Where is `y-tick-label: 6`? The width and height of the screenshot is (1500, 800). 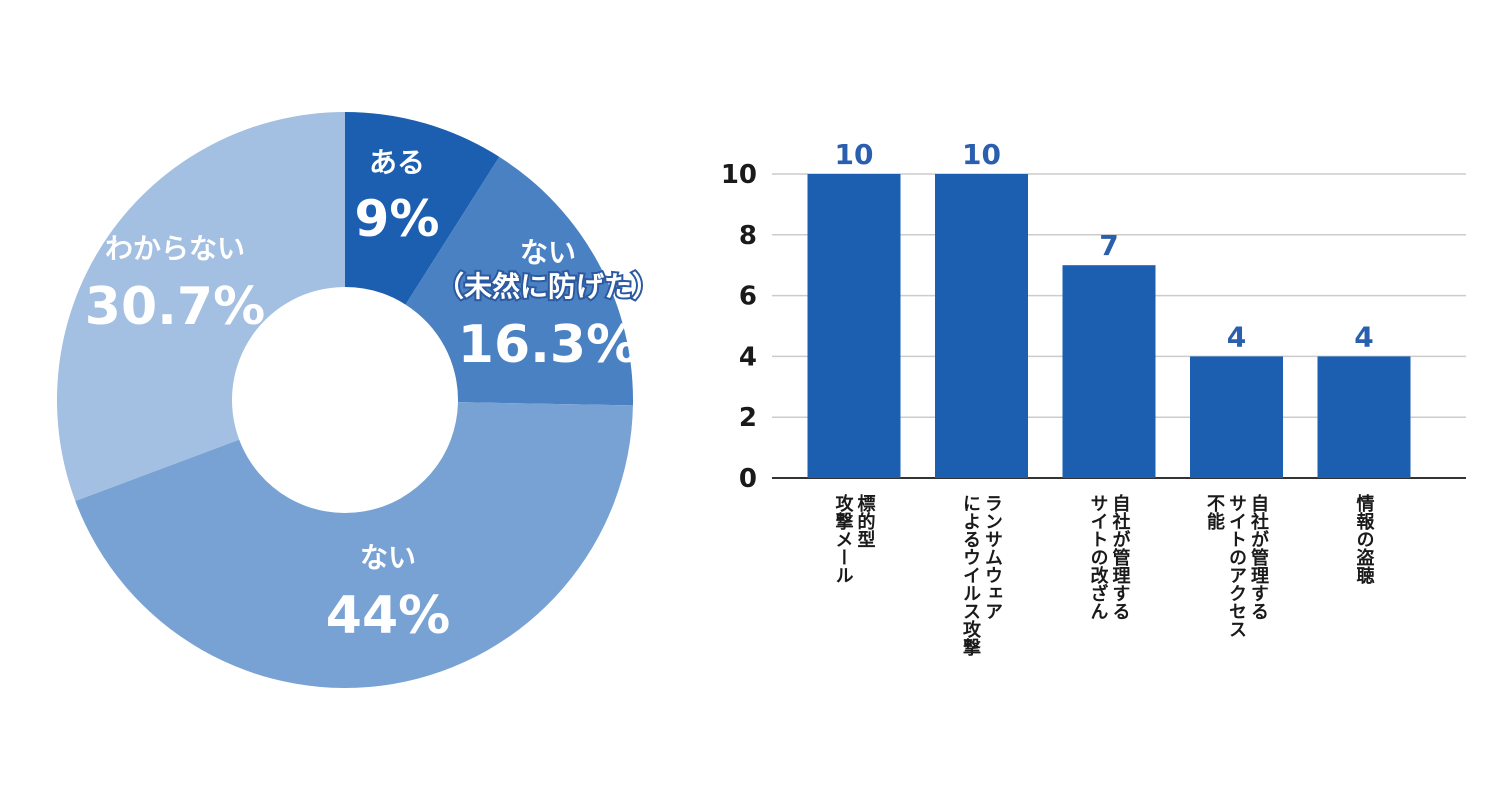
y-tick-label: 6 is located at coordinates (748, 297).